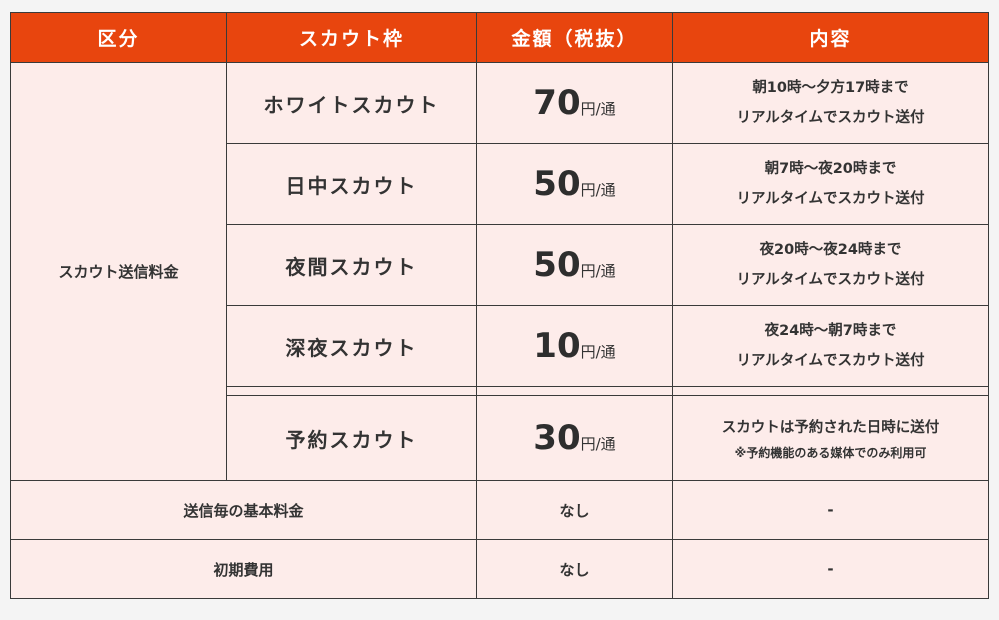  What do you see at coordinates (830, 184) in the screenshot?
I see `plan-description: 朝7時～夜20時までリアルタイムでスカウト送付` at bounding box center [830, 184].